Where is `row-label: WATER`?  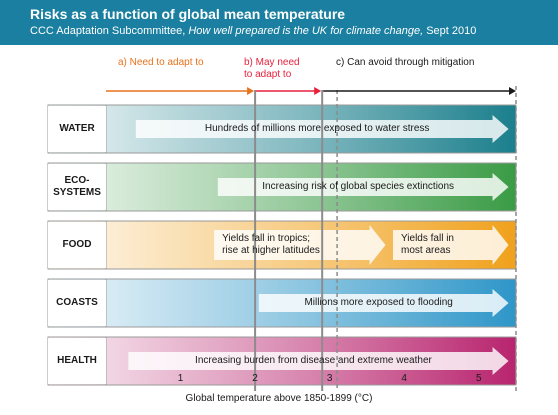
row-label: WATER is located at coordinates (77, 129).